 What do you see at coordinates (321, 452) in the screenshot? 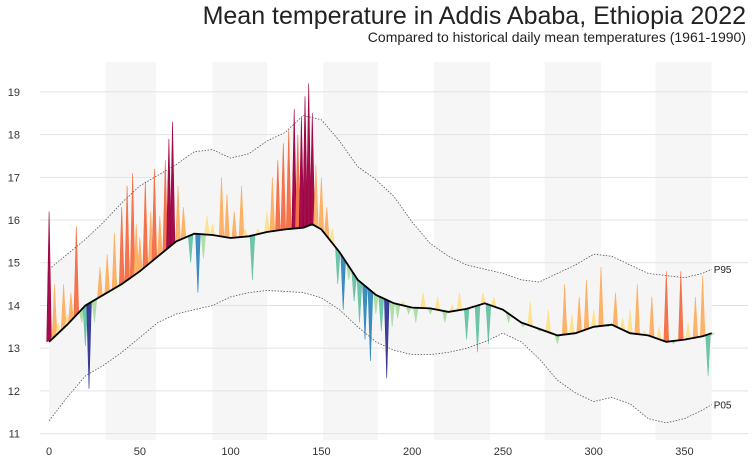
I see `x-tick-label: 150` at bounding box center [321, 452].